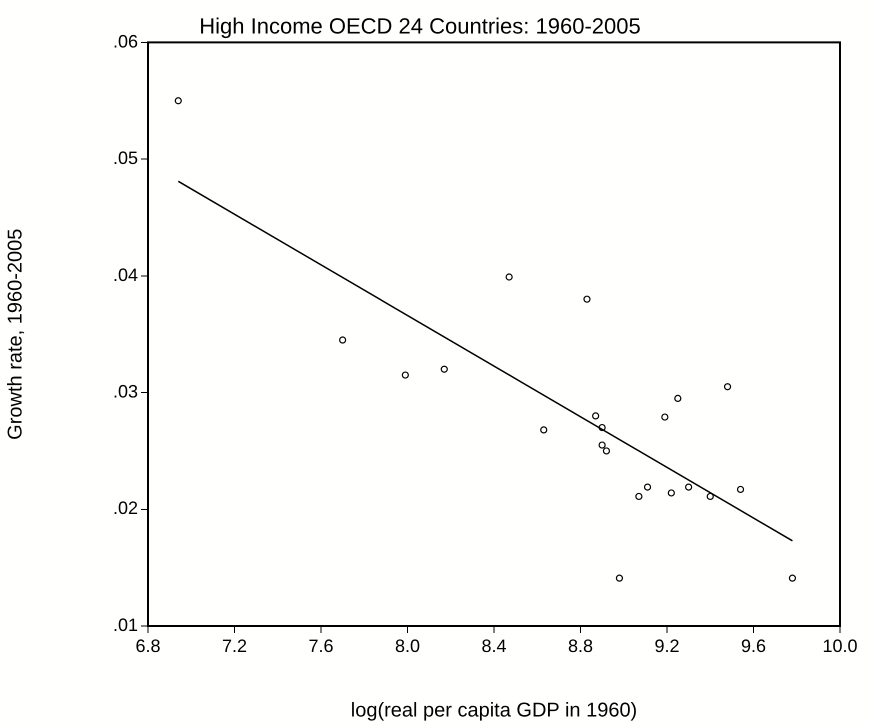 This screenshot has height=727, width=870. Describe the element at coordinates (125, 392) in the screenshot. I see `y-tick-label: .03` at that location.